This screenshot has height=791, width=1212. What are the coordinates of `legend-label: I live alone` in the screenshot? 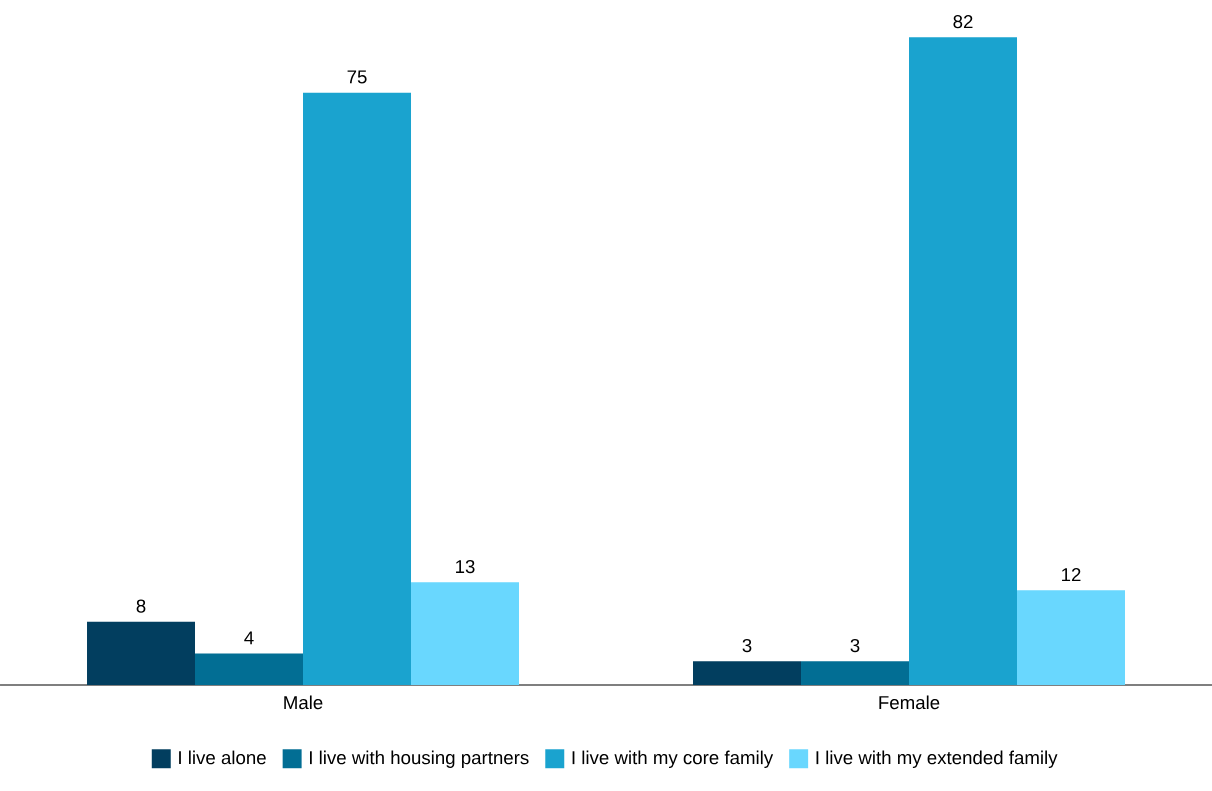 It's located at (222, 757).